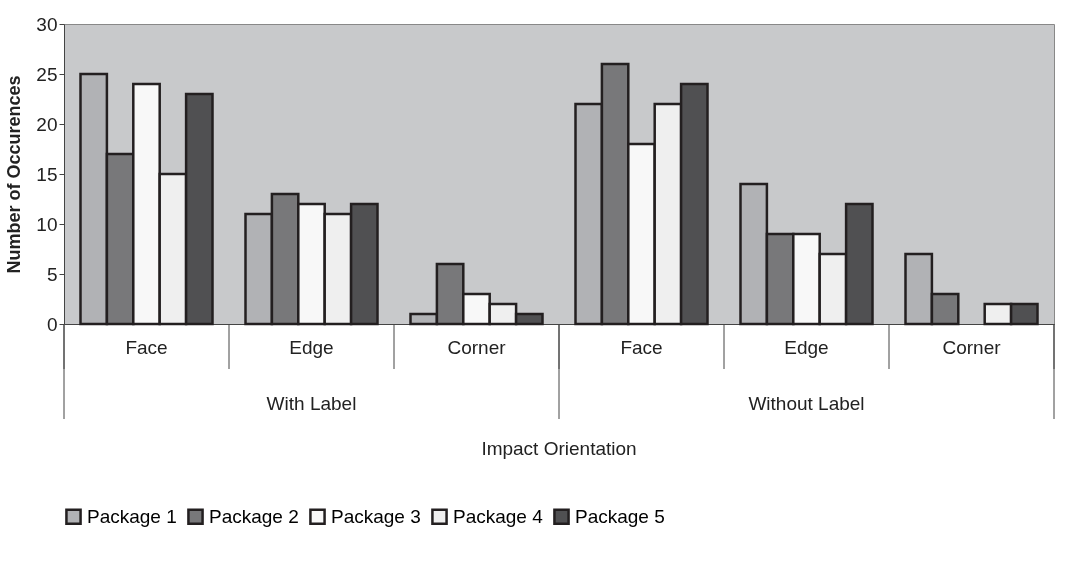 The height and width of the screenshot is (574, 1086). I want to click on legend-label: Package 1, so click(132, 516).